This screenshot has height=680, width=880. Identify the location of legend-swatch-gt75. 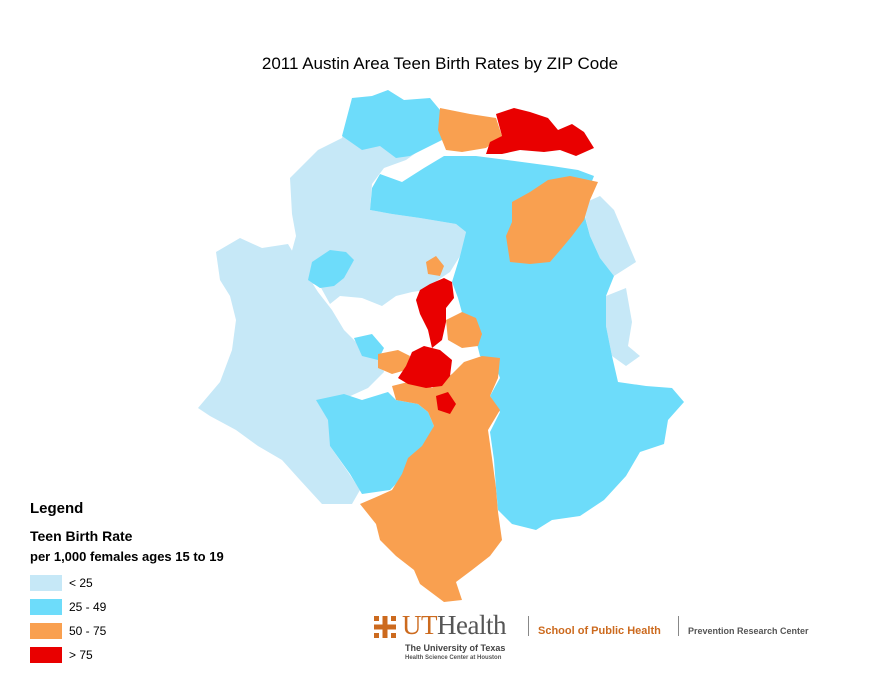
(46, 655).